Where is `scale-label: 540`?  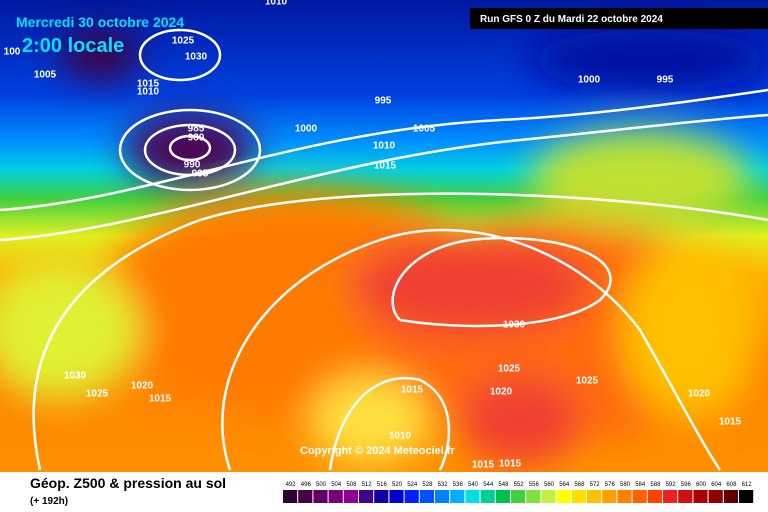 scale-label: 540 is located at coordinates (473, 485).